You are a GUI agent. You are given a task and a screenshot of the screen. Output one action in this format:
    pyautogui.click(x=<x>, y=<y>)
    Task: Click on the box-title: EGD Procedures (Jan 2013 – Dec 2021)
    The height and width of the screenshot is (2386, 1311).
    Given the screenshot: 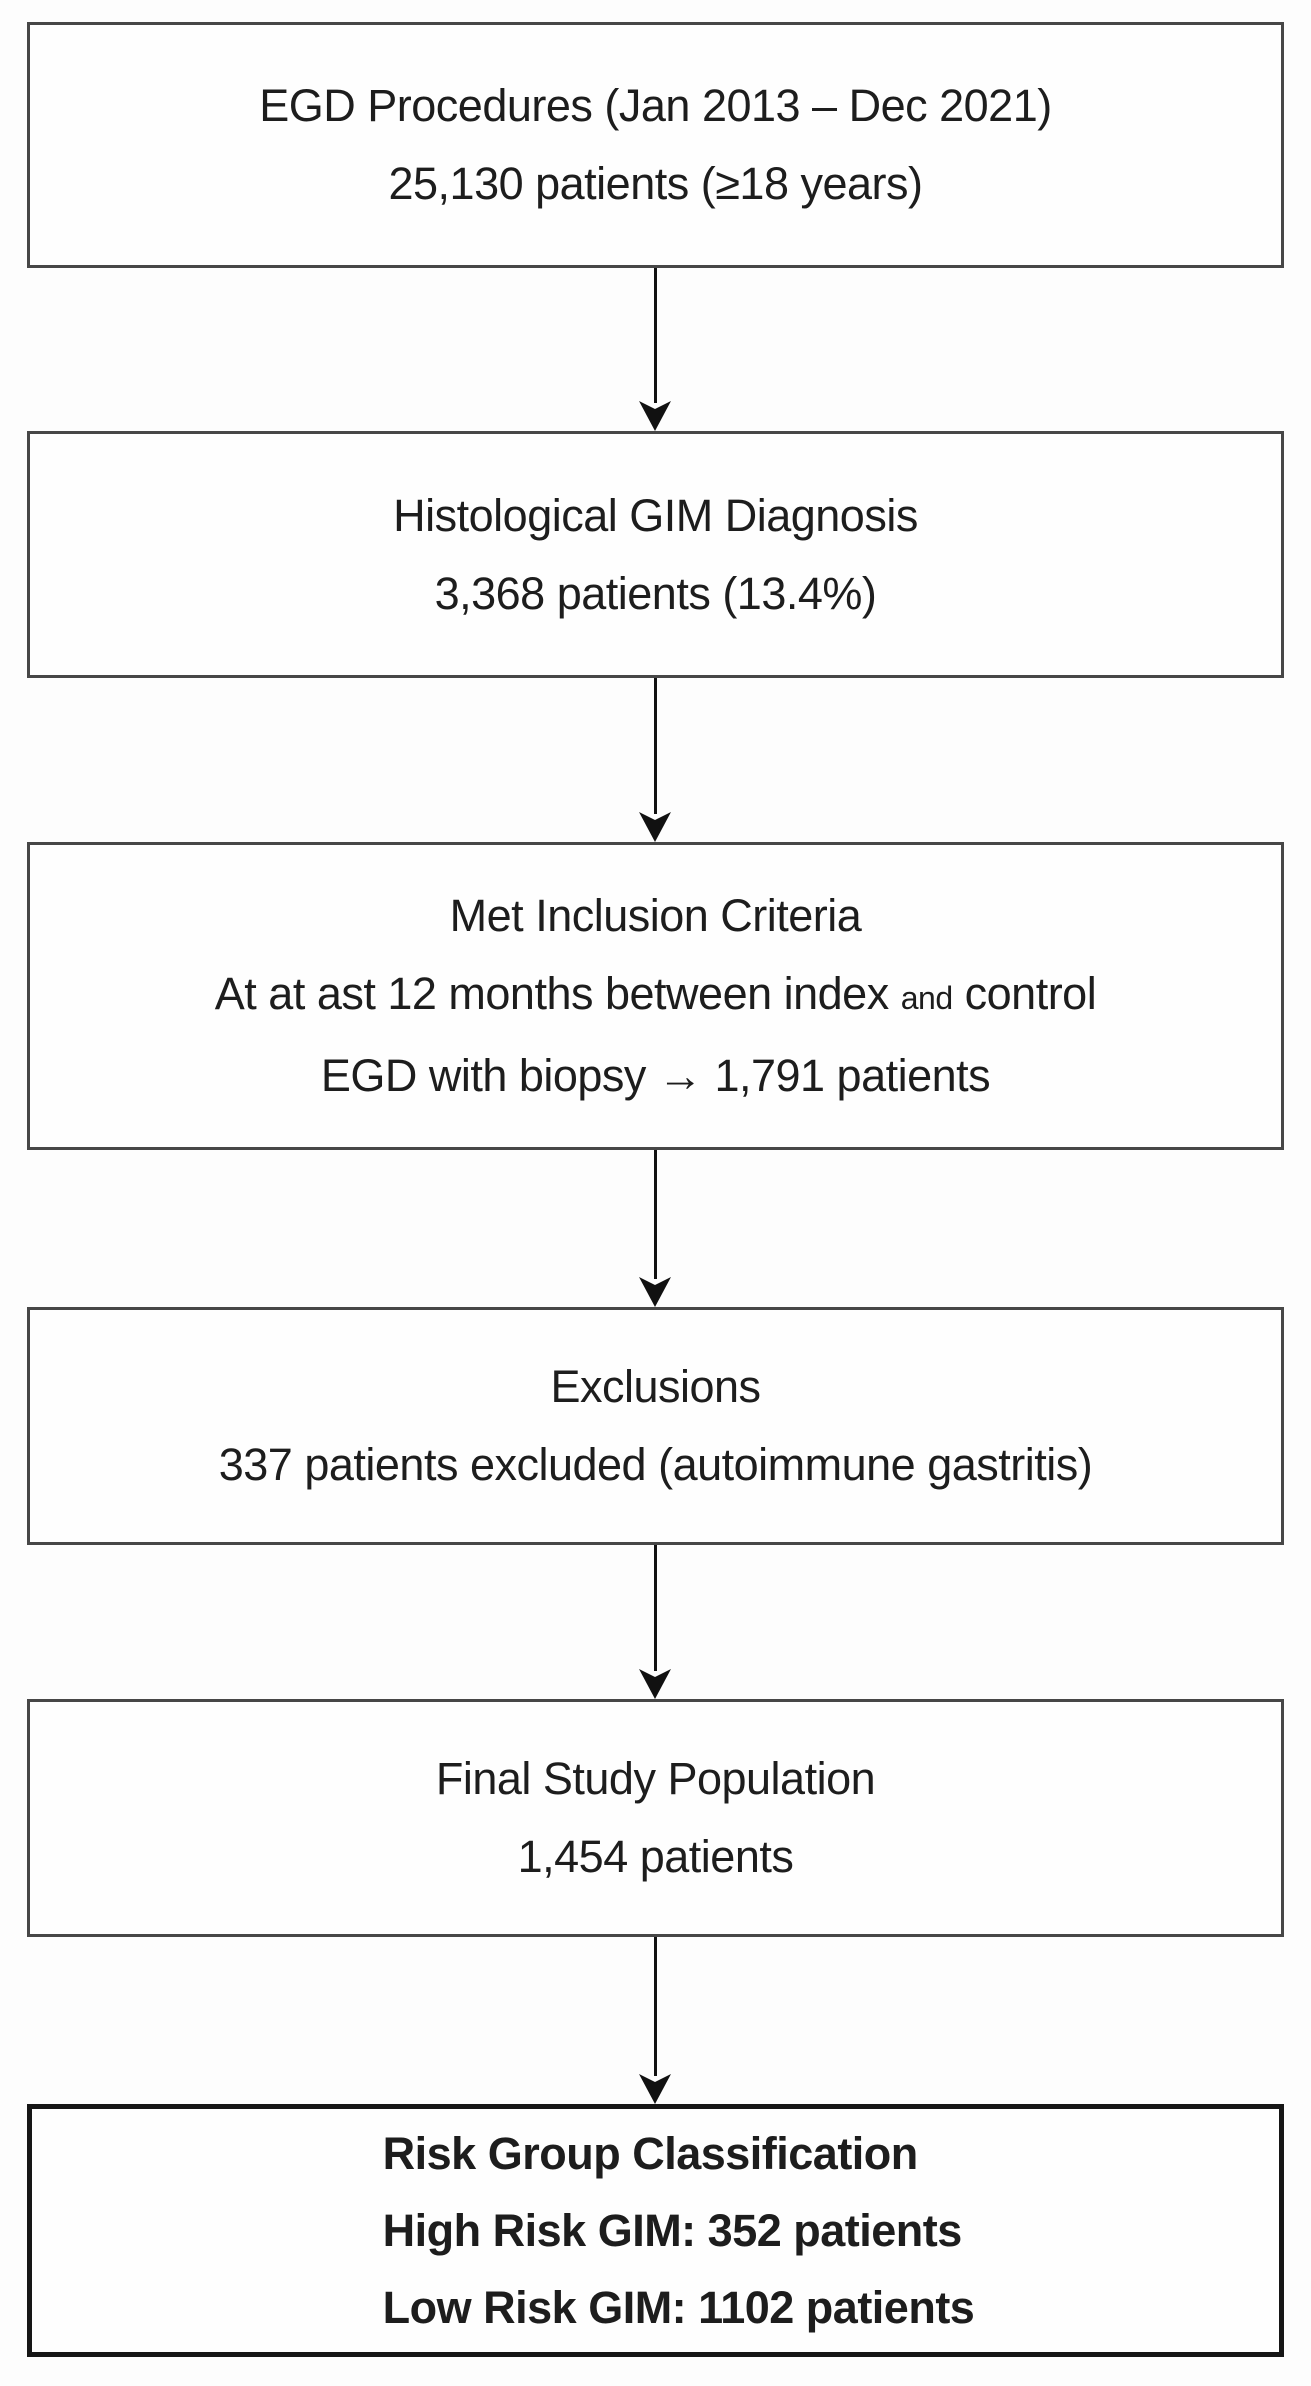 What is the action you would take?
    pyautogui.click(x=655, y=105)
    